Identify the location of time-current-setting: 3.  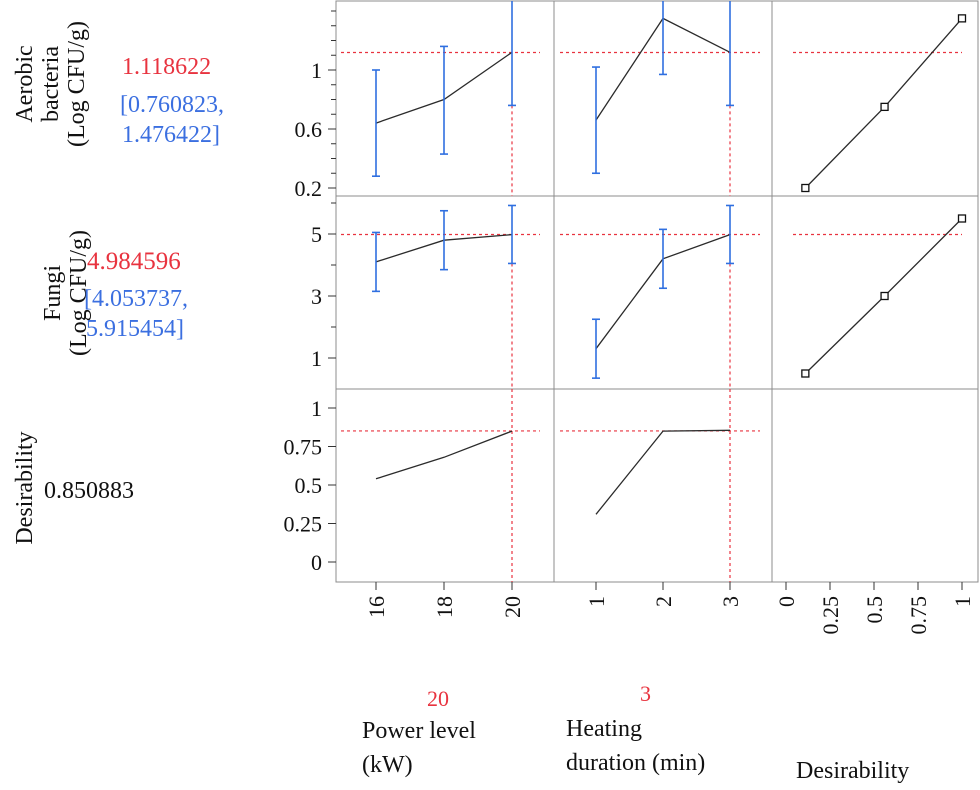
(645, 693).